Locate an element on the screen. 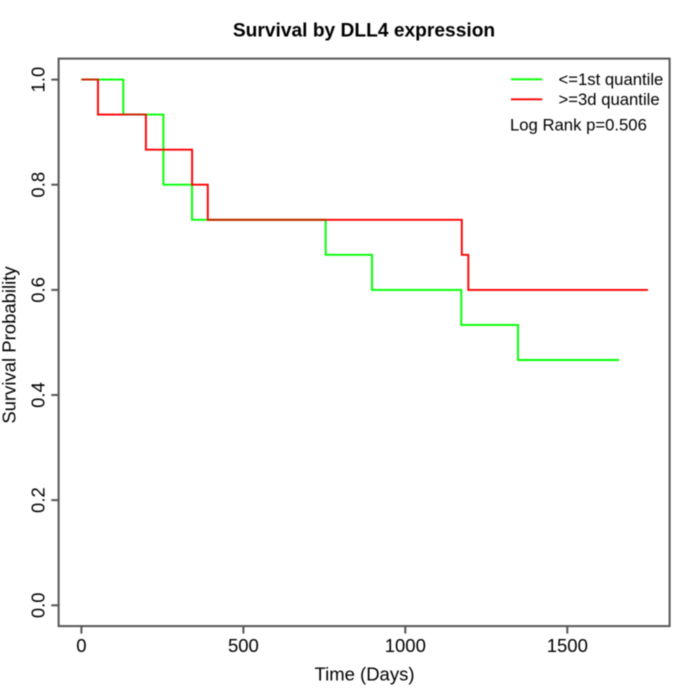 This screenshot has height=700, width=700. svg-text: 0.0 is located at coordinates (38, 605).